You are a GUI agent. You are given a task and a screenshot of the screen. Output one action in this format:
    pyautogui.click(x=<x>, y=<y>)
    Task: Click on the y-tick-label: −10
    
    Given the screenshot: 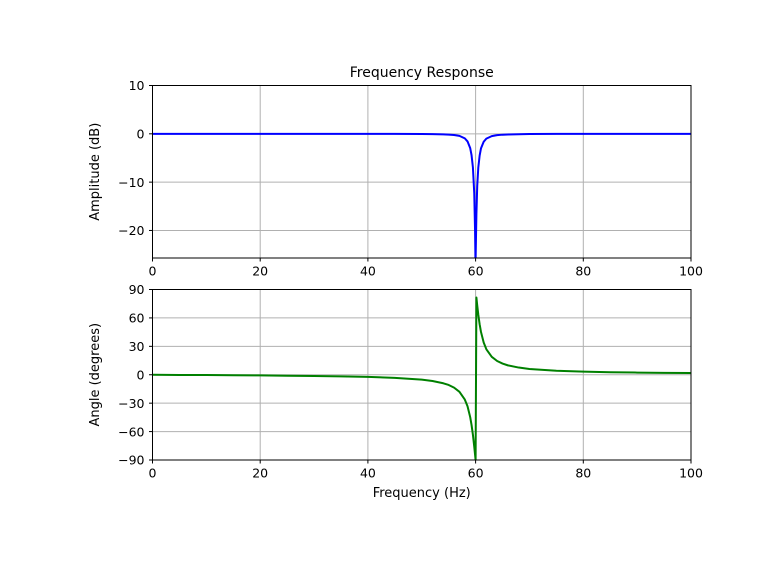 What is the action you would take?
    pyautogui.click(x=131, y=182)
    